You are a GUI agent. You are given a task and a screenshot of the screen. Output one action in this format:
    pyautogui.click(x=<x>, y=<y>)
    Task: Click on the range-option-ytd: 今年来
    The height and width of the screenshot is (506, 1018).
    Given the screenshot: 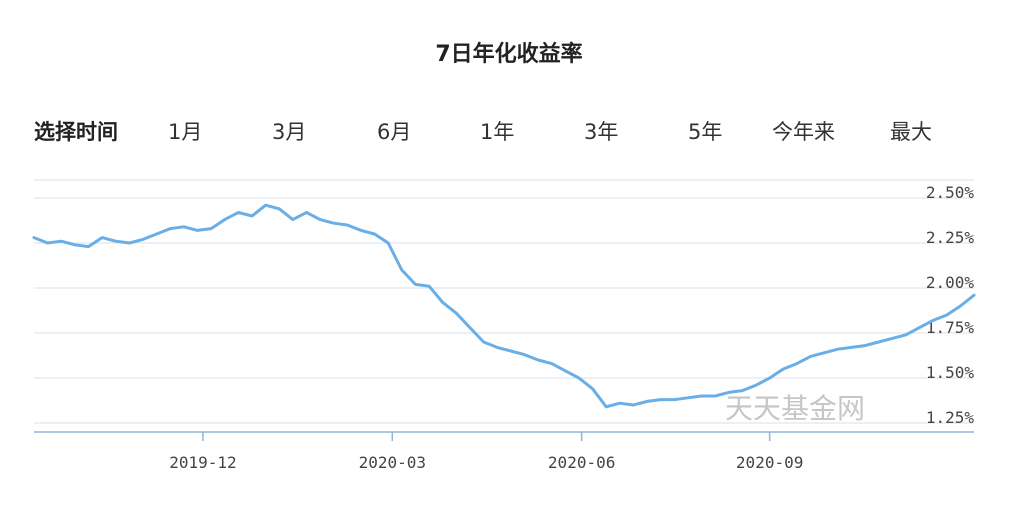 What is the action you would take?
    pyautogui.click(x=803, y=132)
    